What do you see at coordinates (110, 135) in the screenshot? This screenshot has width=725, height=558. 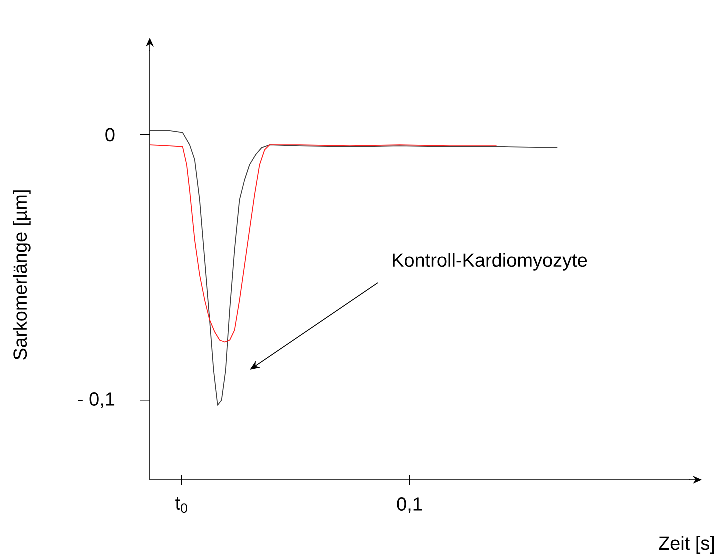 I see `y-tick-label: 0` at bounding box center [110, 135].